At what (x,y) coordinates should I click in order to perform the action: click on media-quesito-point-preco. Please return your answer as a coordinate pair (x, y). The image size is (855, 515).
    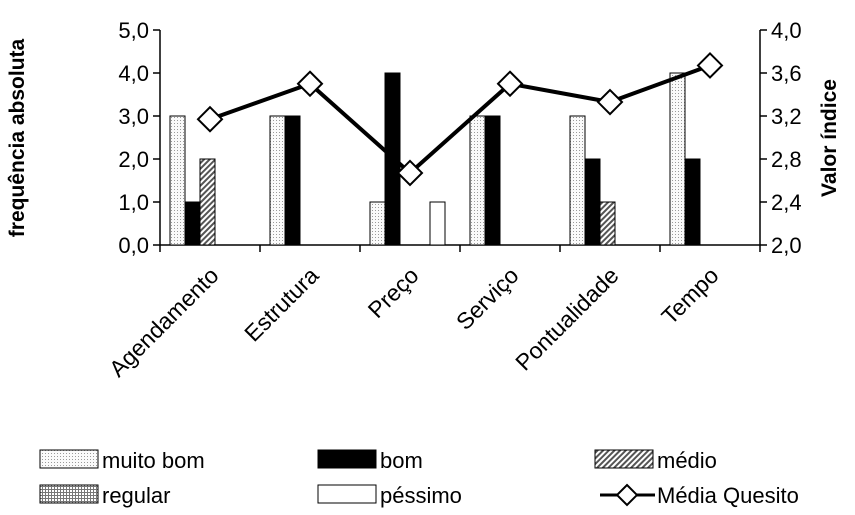
    Looking at the image, I should click on (410, 173).